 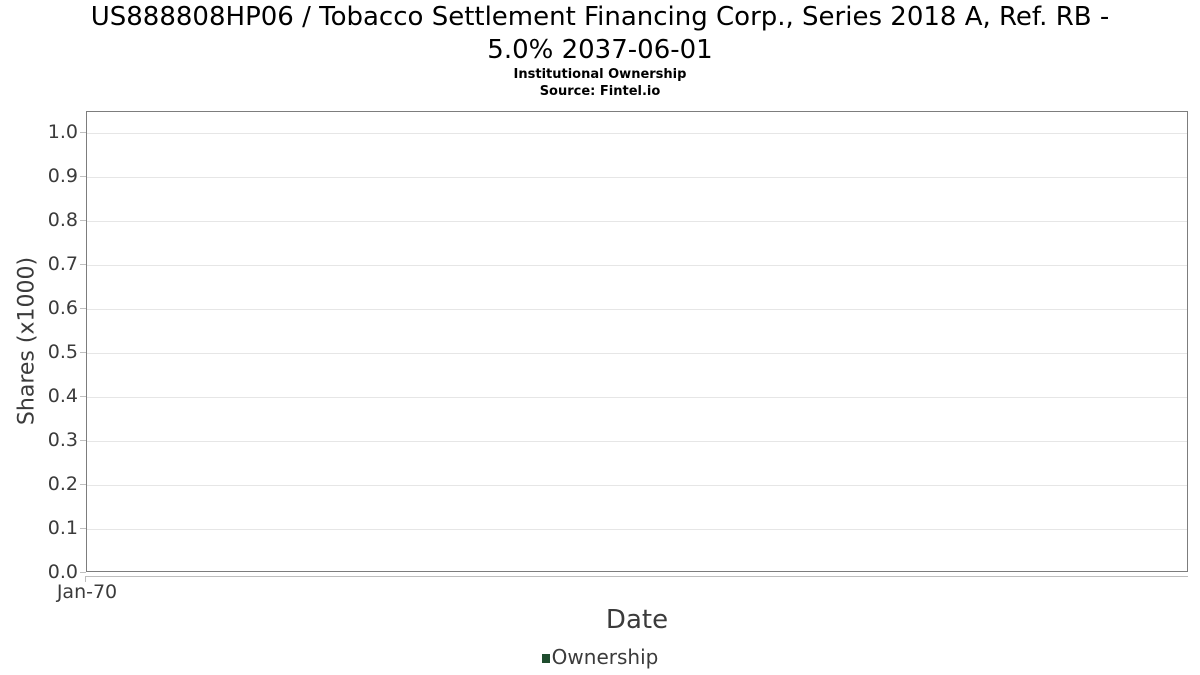 I want to click on x-tick-label: Jan-70, so click(x=87, y=592).